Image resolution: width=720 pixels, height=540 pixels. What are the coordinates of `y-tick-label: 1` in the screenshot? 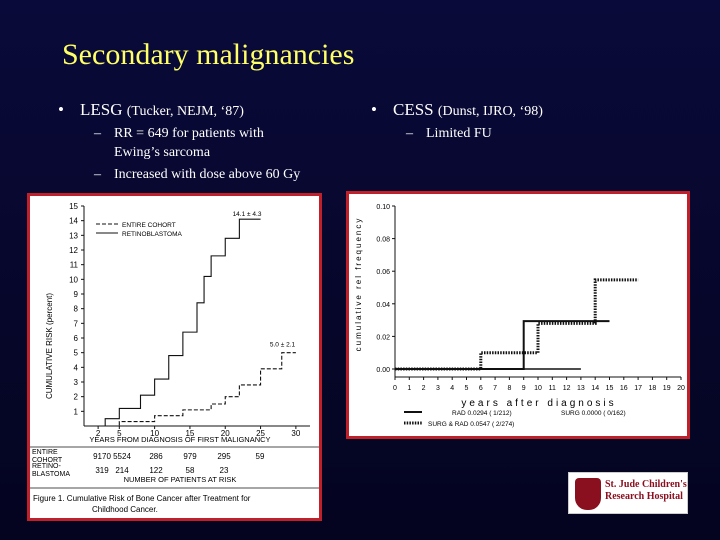 It's located at (76, 411).